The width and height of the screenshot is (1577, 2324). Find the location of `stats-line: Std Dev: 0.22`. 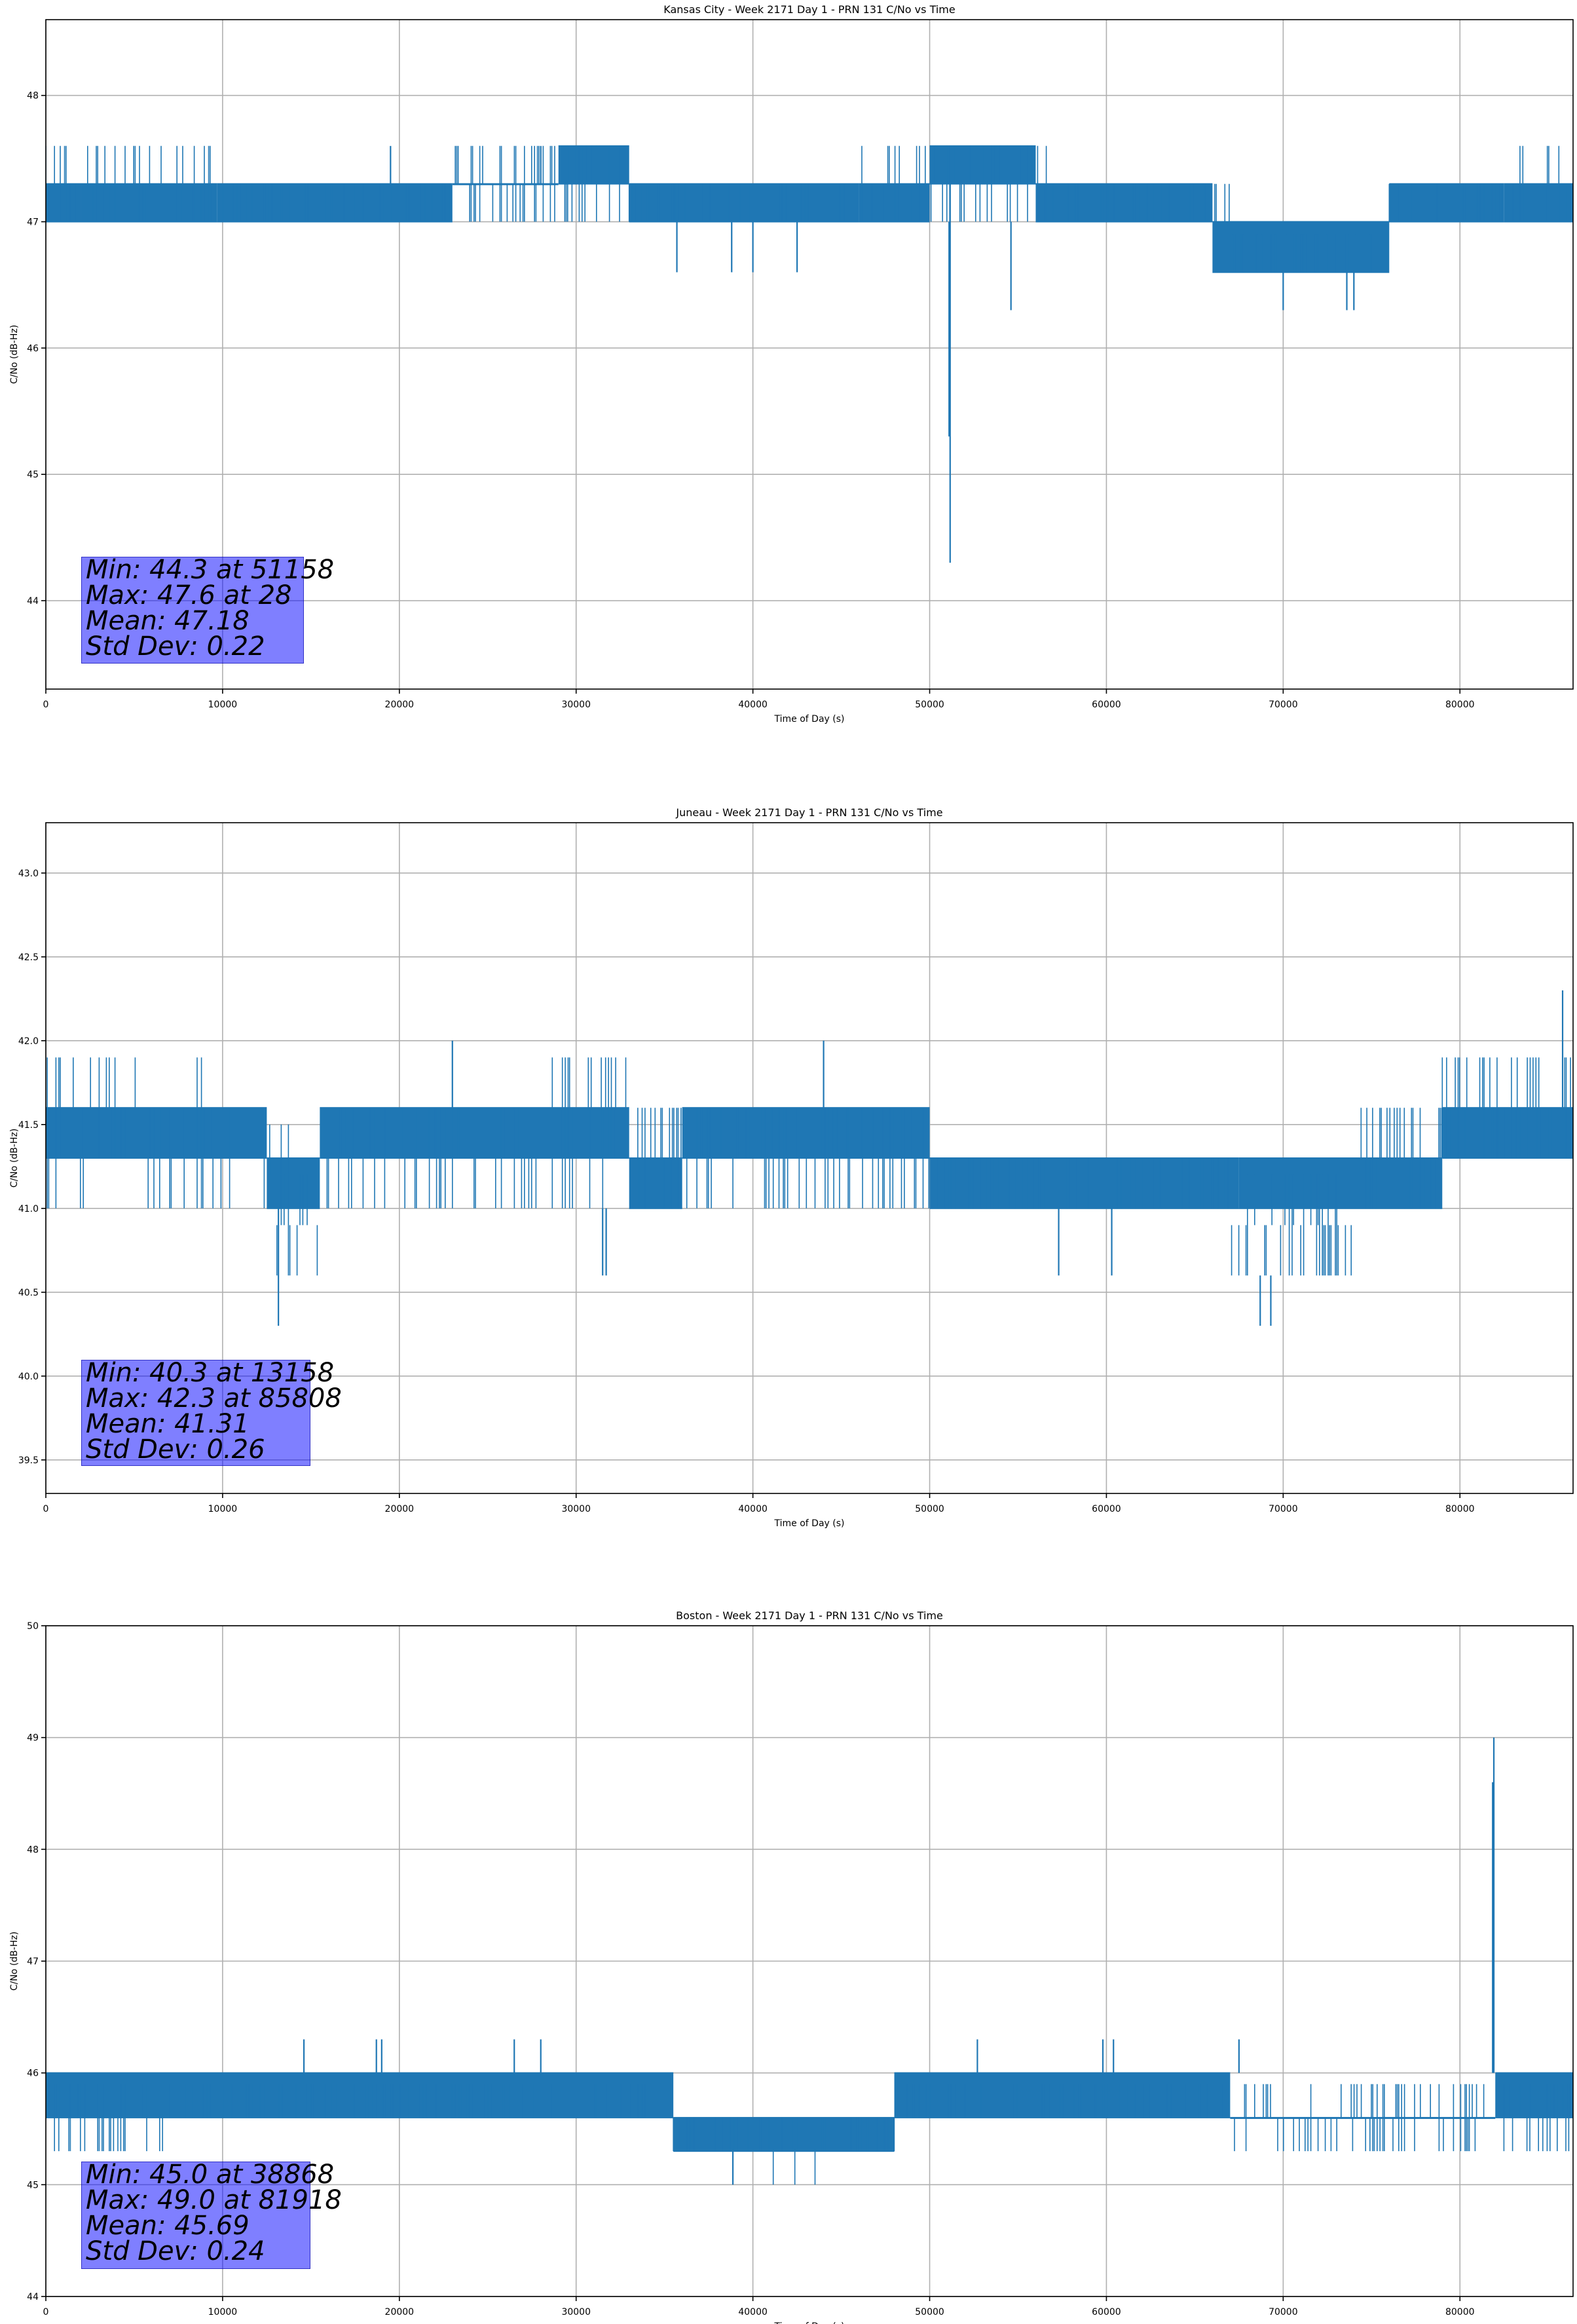

stats-line: Std Dev: 0.22 is located at coordinates (175, 646).